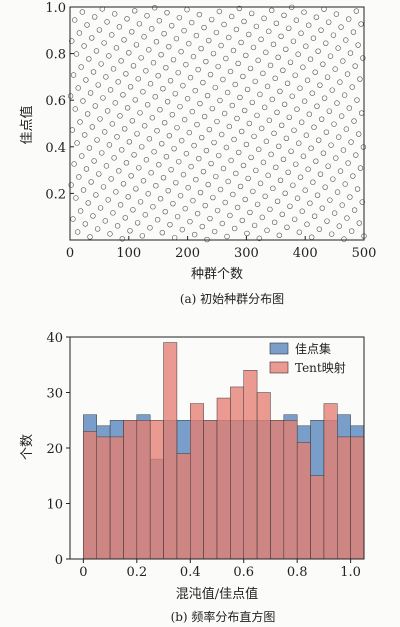  What do you see at coordinates (232, 299) in the screenshot?
I see `scatter-caption: (a) 初始种群分布图` at bounding box center [232, 299].